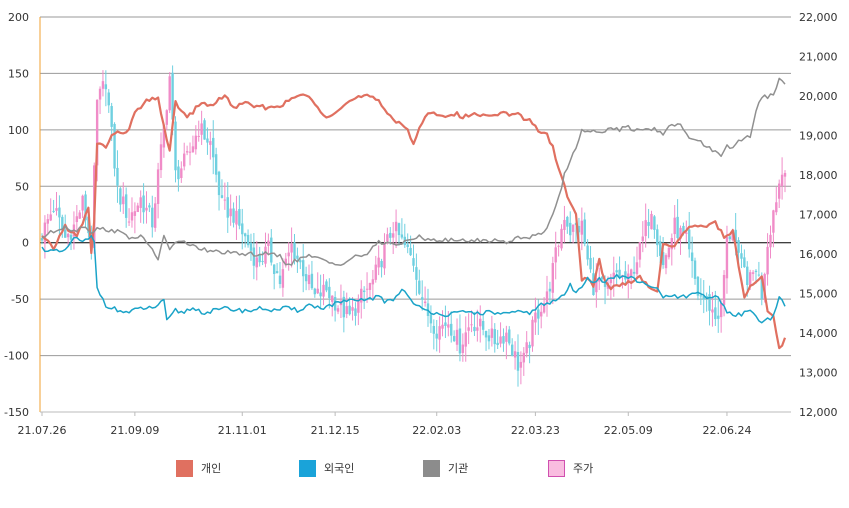 This screenshot has height=508, width=849. What do you see at coordinates (628, 430) in the screenshot?
I see `x-tick-label: 22.05.09` at bounding box center [628, 430].